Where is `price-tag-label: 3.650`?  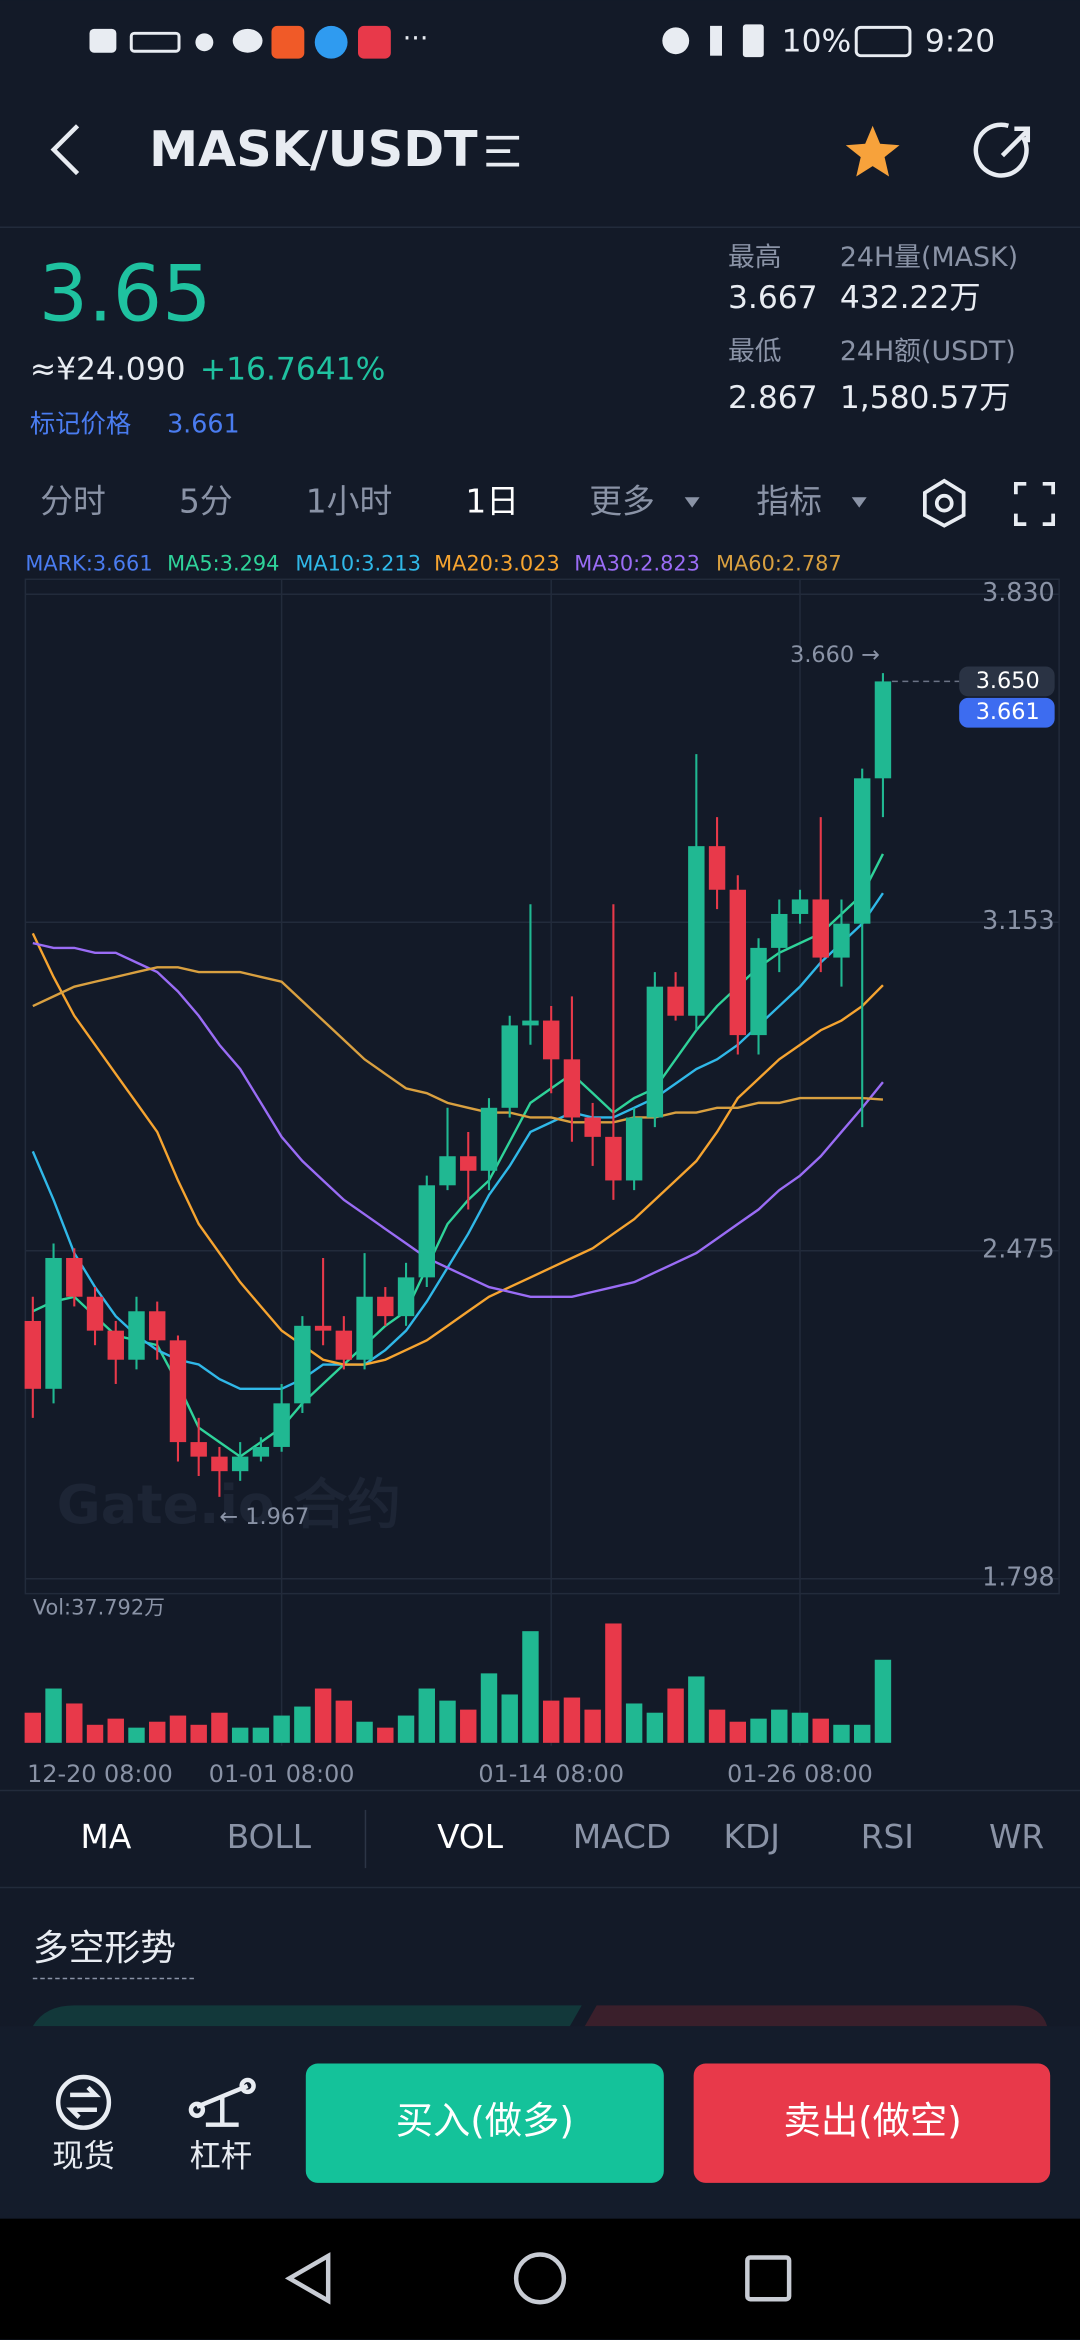 price-tag-label: 3.650 is located at coordinates (1008, 681).